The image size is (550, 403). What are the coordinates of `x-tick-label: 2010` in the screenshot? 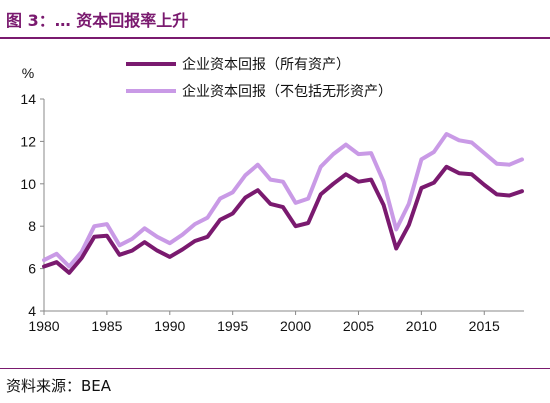 It's located at (421, 326).